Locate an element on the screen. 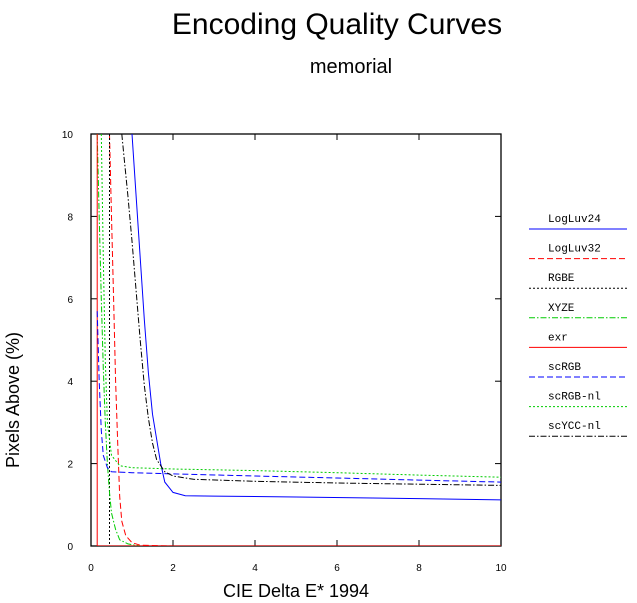 The height and width of the screenshot is (603, 637). y-tick-label: 2 is located at coordinates (70, 465).